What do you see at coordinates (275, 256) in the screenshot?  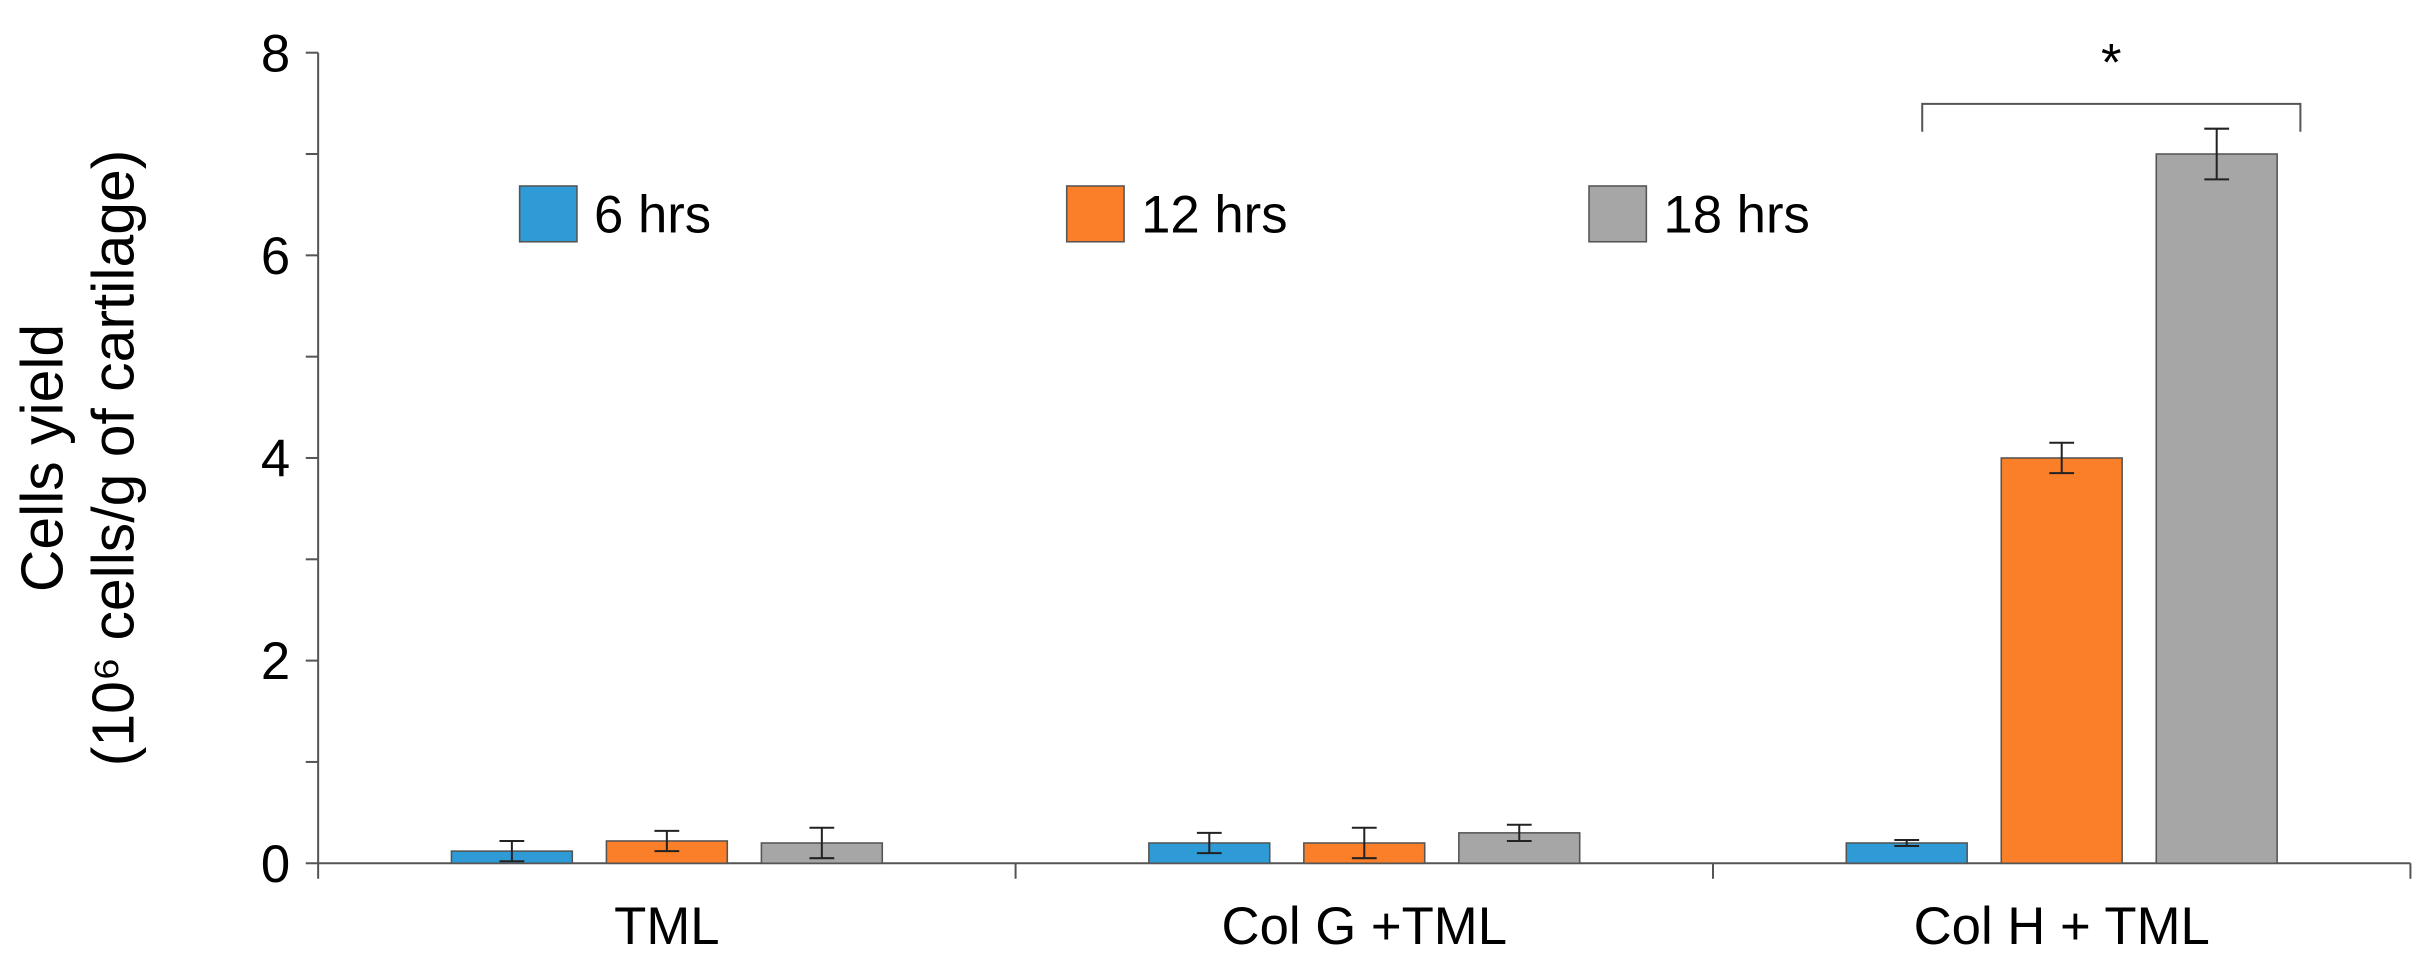 I see `y-tick-label: 6` at bounding box center [275, 256].